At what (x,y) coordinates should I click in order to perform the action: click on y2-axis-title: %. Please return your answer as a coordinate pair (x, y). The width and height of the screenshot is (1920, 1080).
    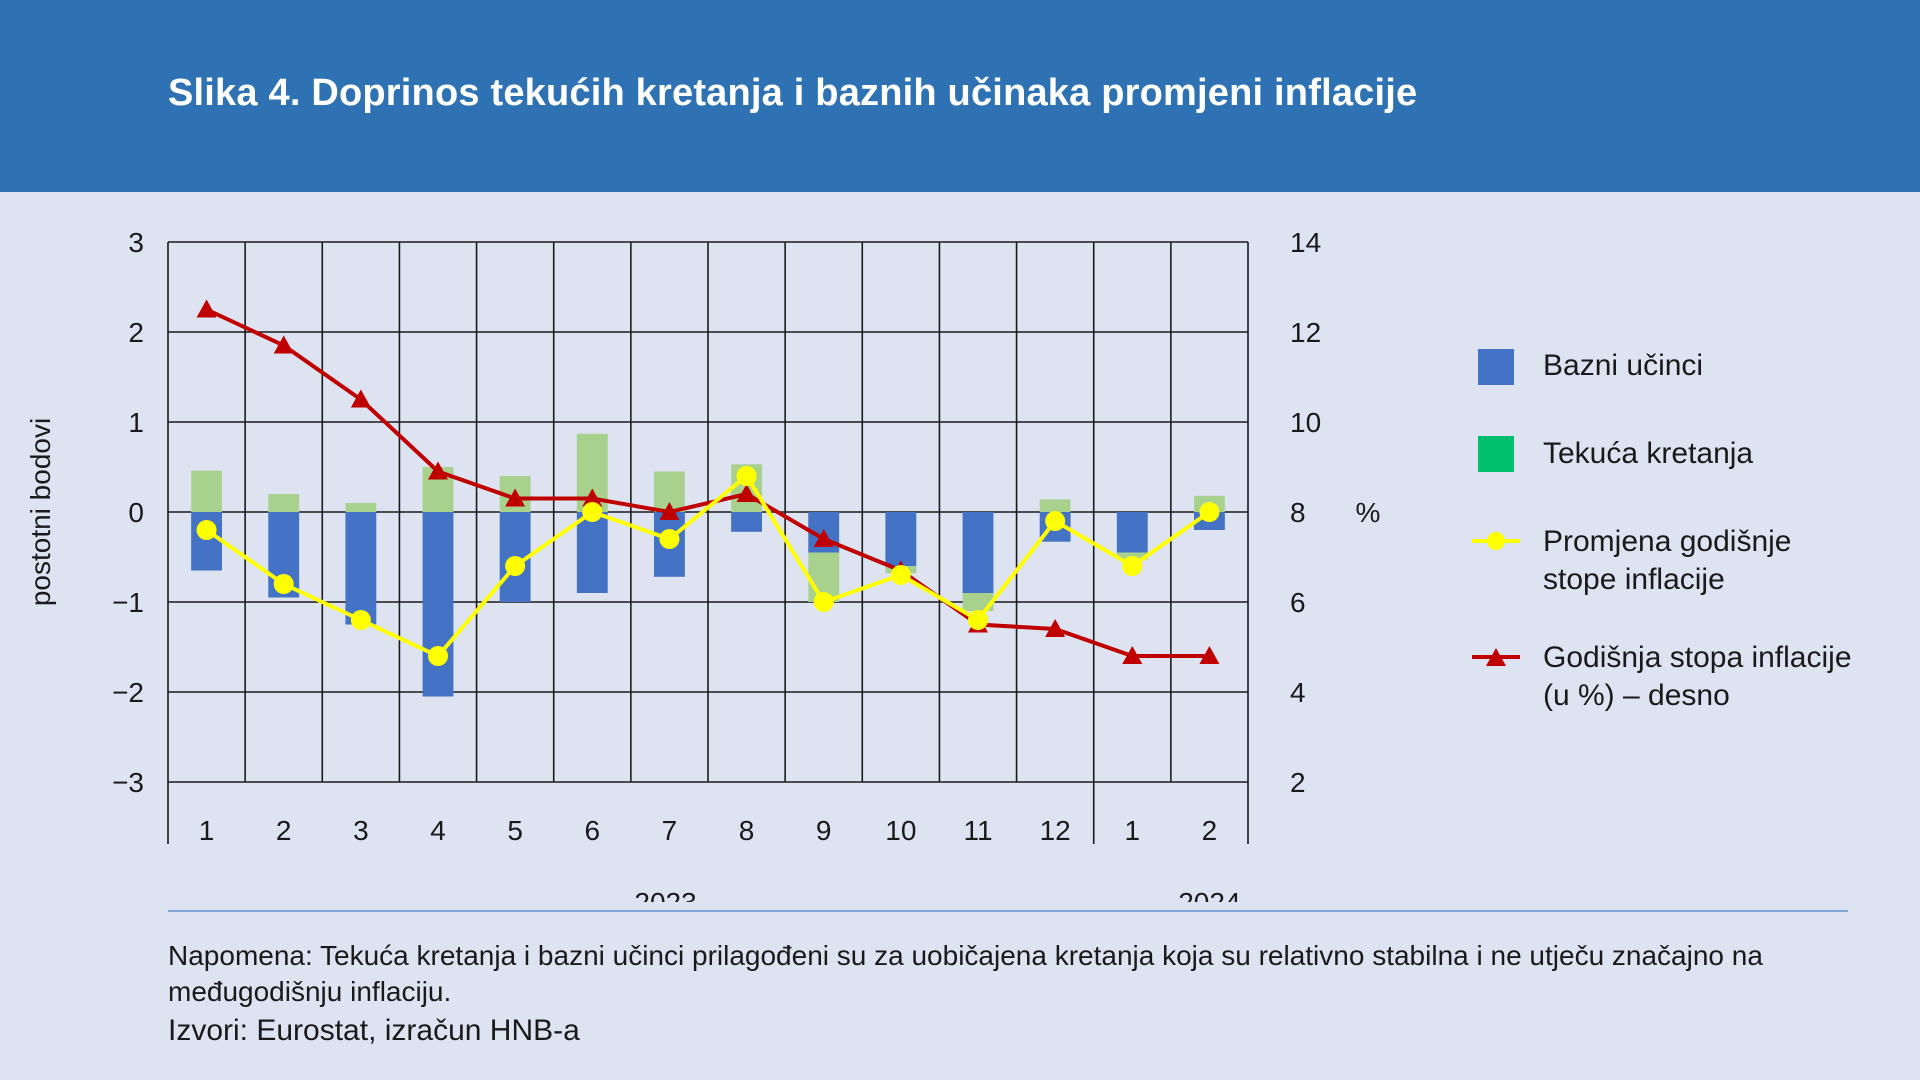
    Looking at the image, I should click on (1368, 512).